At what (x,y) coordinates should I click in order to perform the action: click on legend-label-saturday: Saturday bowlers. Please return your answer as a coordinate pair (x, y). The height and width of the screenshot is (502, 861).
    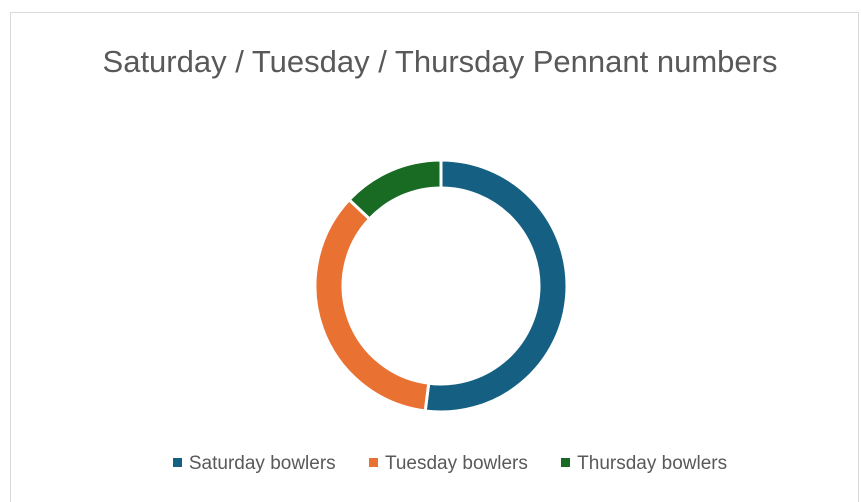
    Looking at the image, I should click on (262, 463).